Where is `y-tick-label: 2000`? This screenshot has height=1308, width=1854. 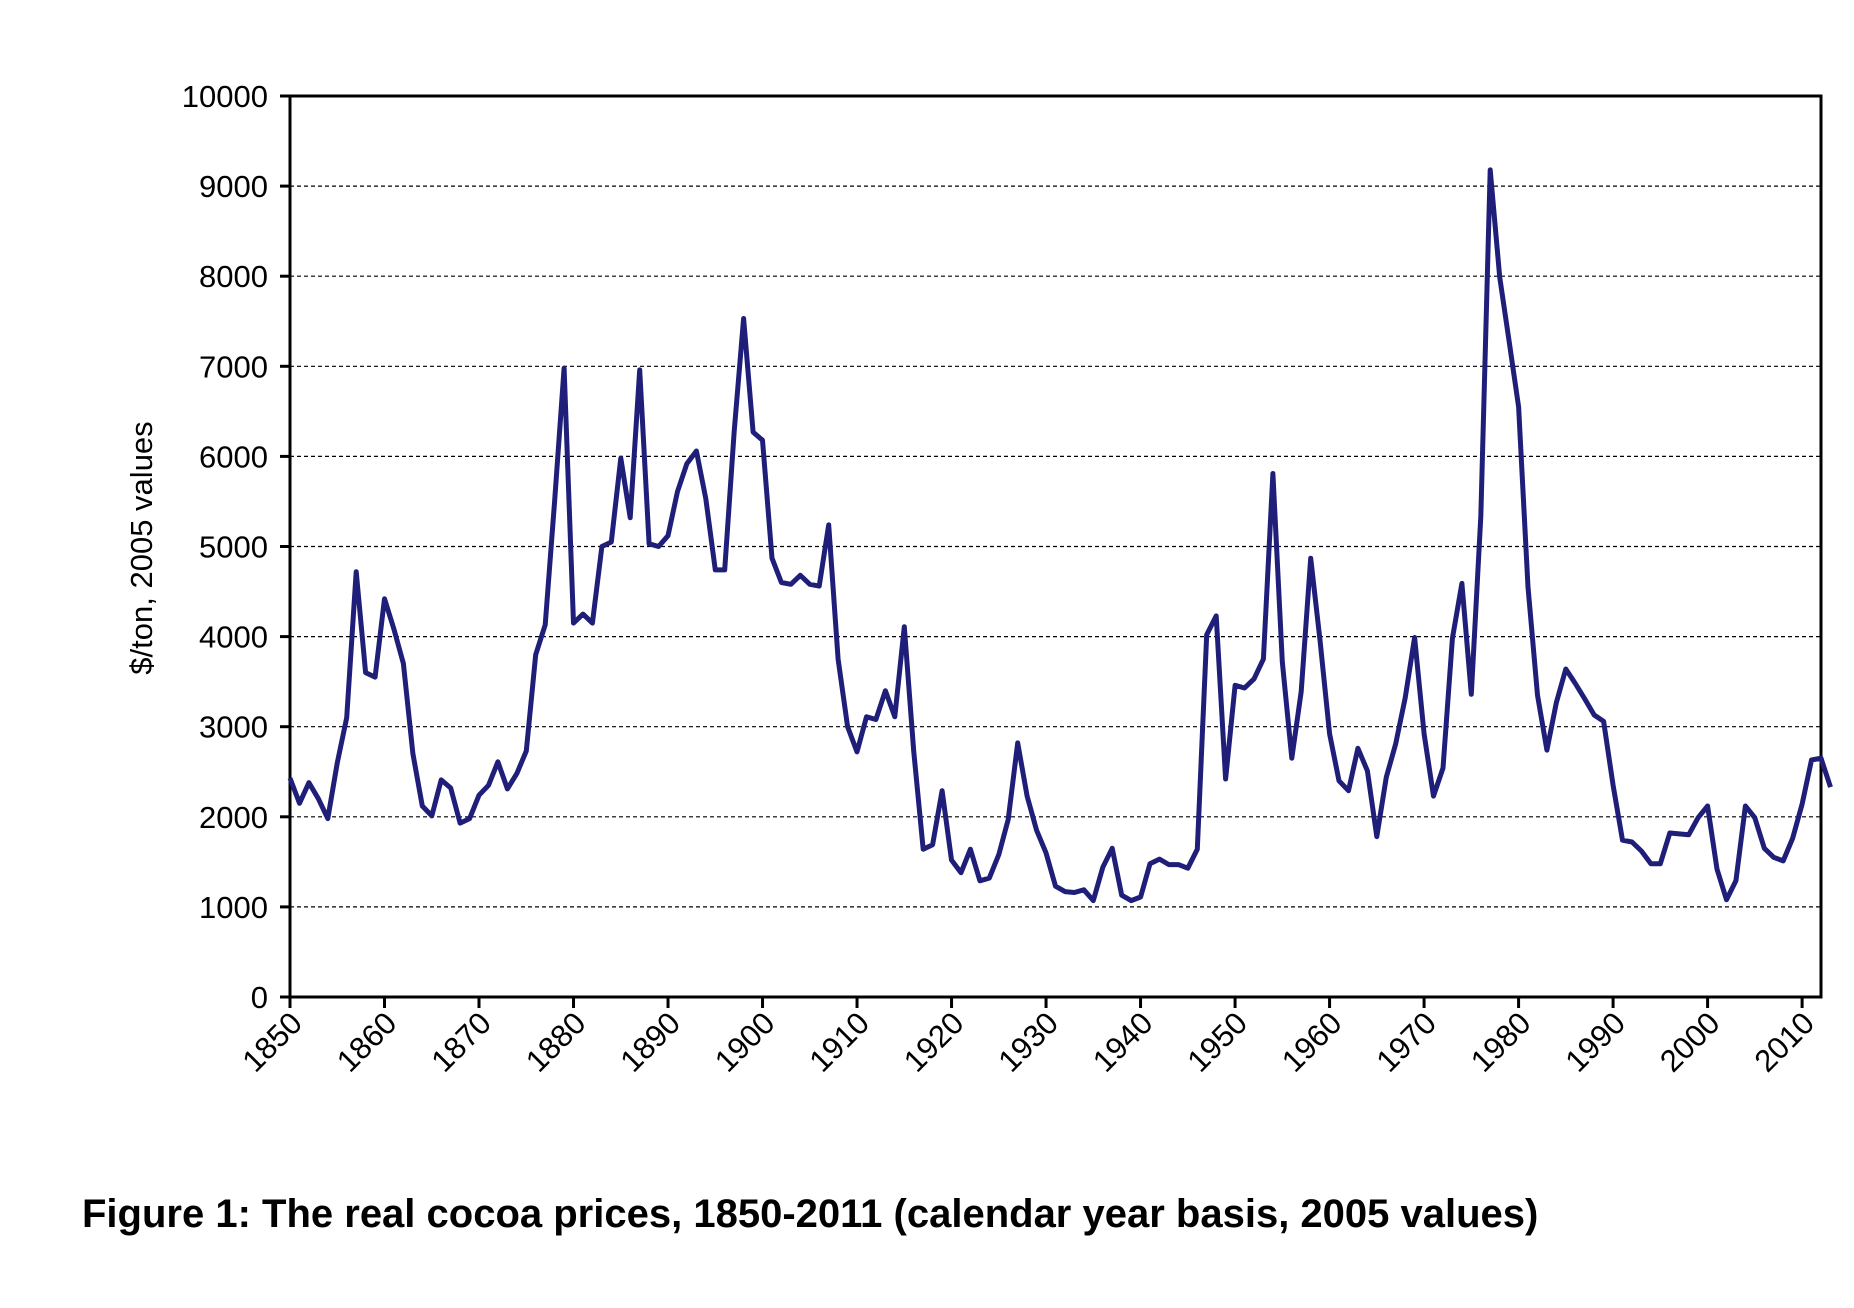
y-tick-label: 2000 is located at coordinates (233, 817).